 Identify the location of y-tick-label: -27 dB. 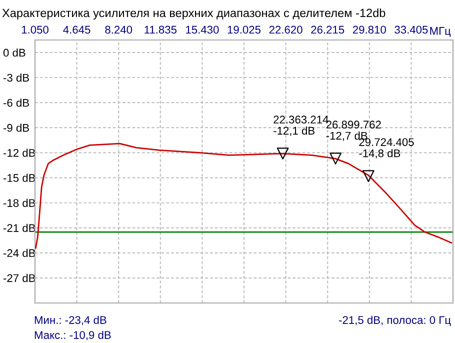
(19, 278).